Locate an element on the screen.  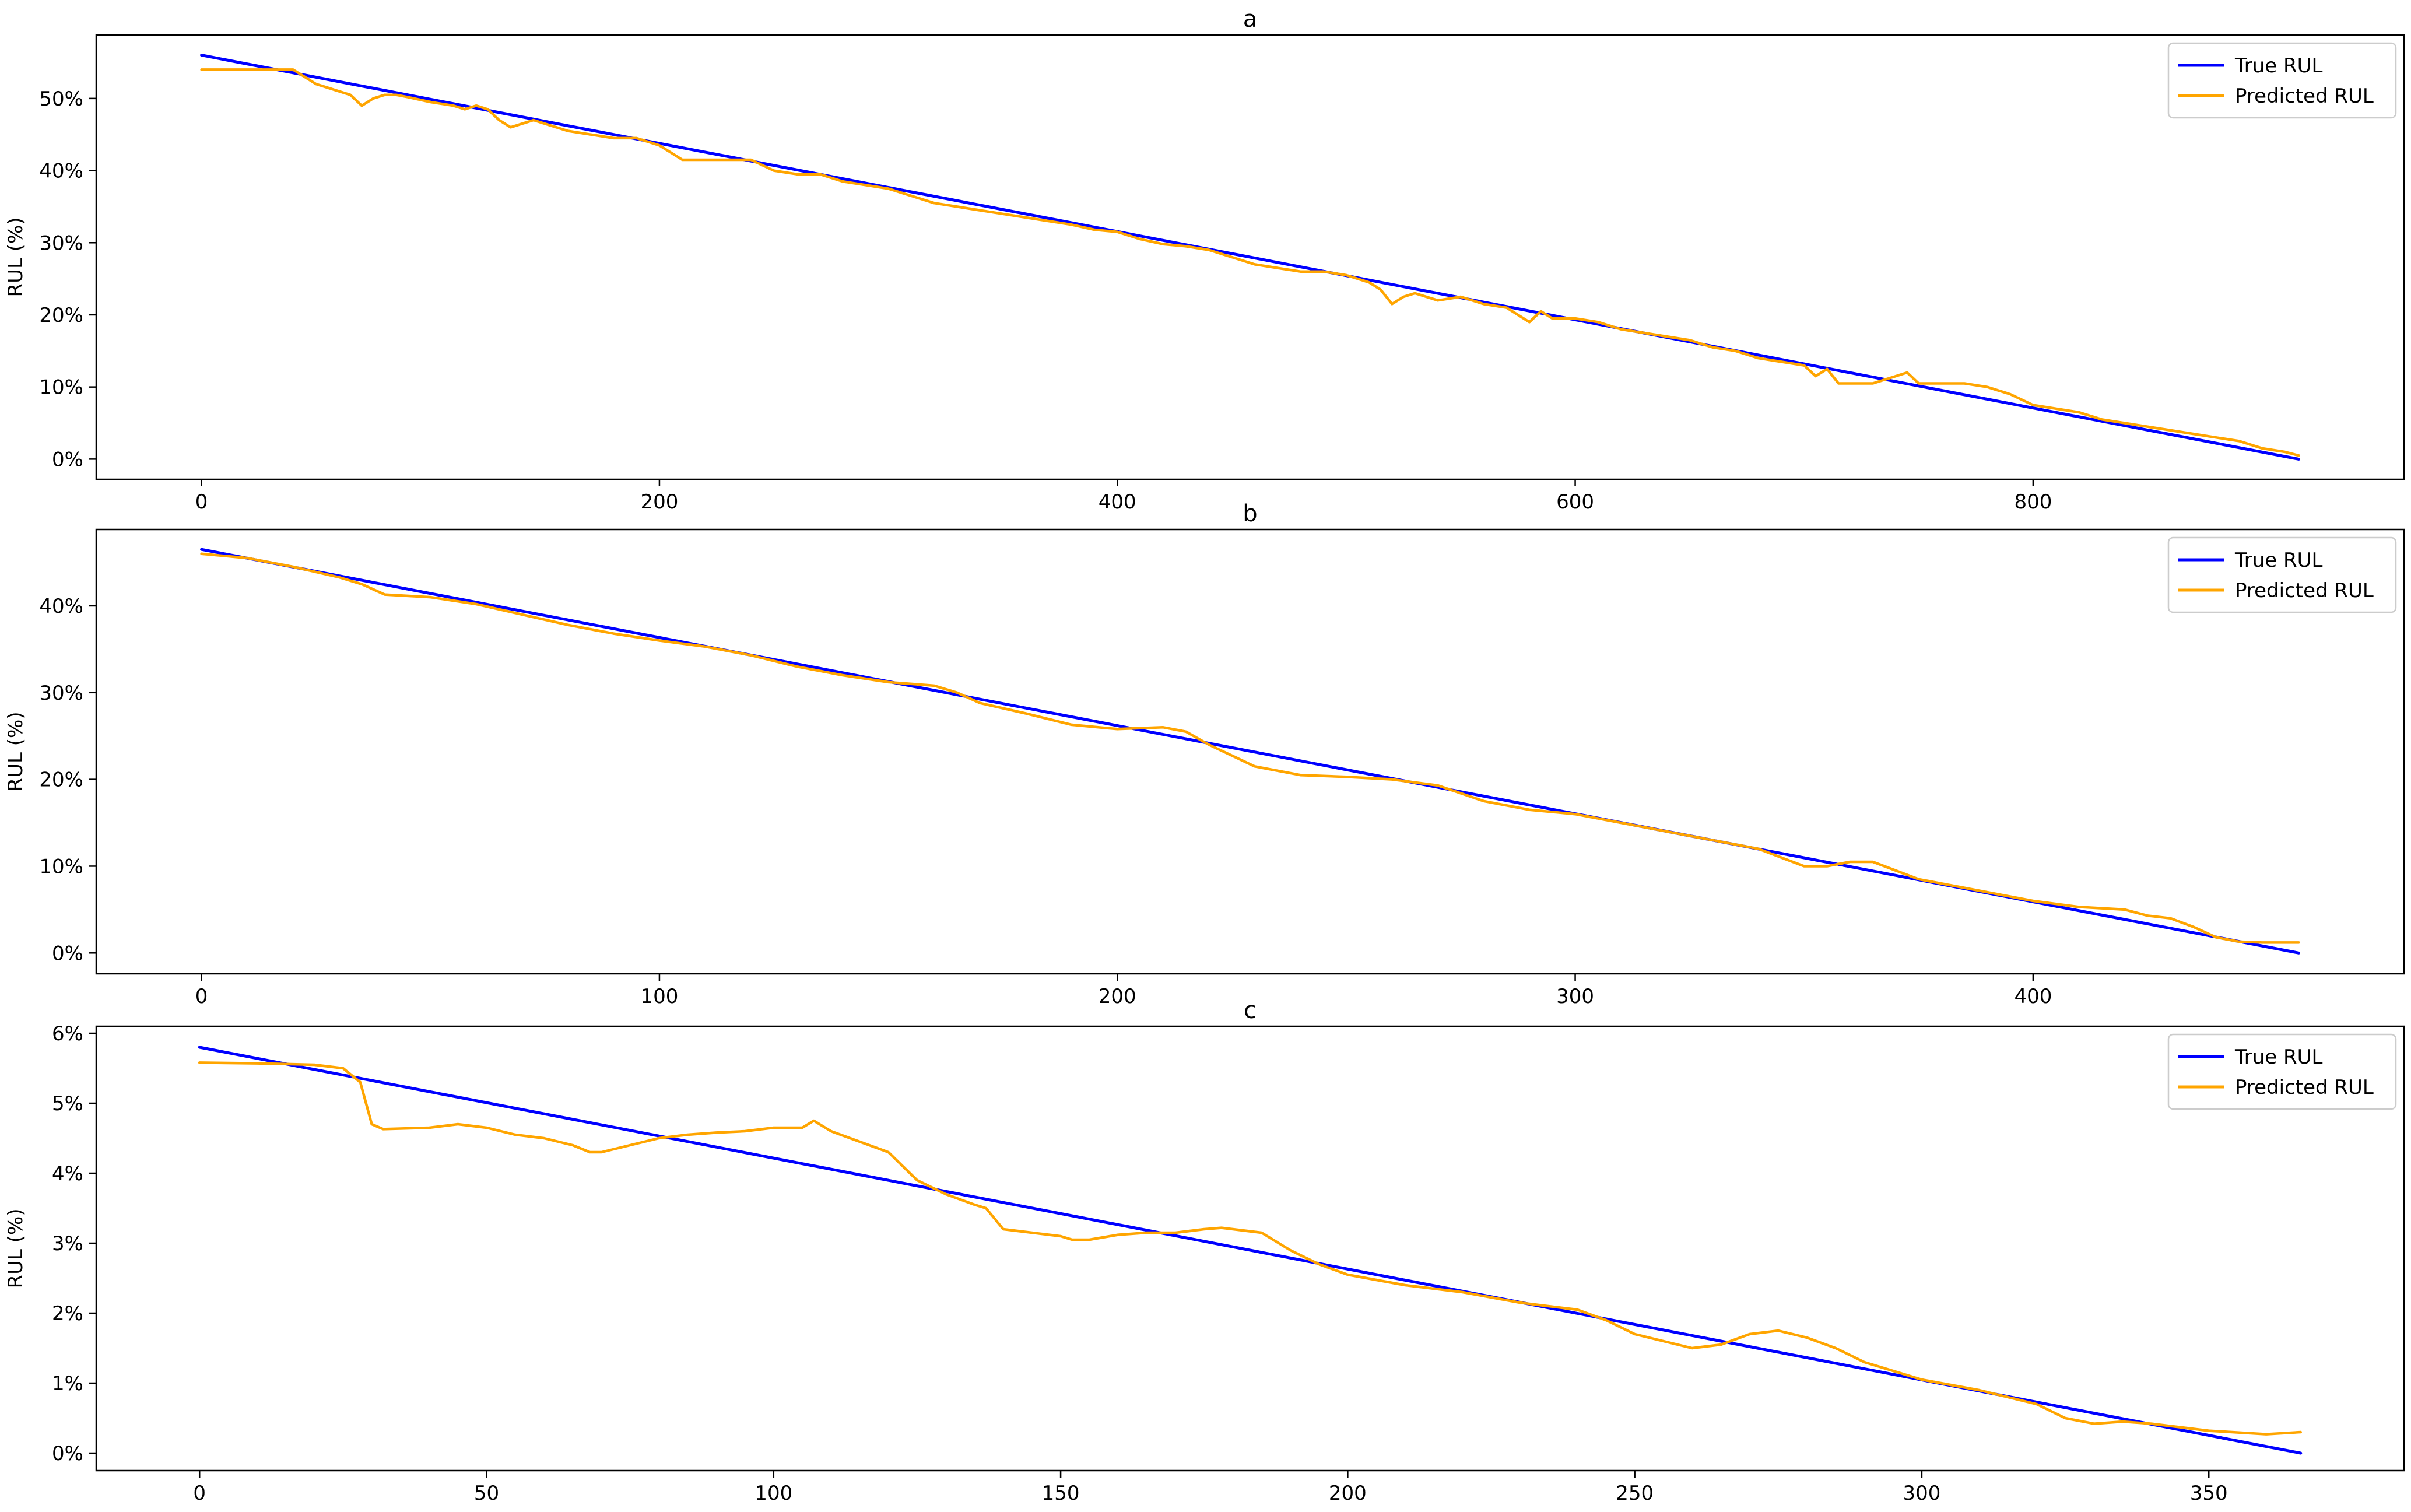
panel-b-title: b is located at coordinates (1250, 513).